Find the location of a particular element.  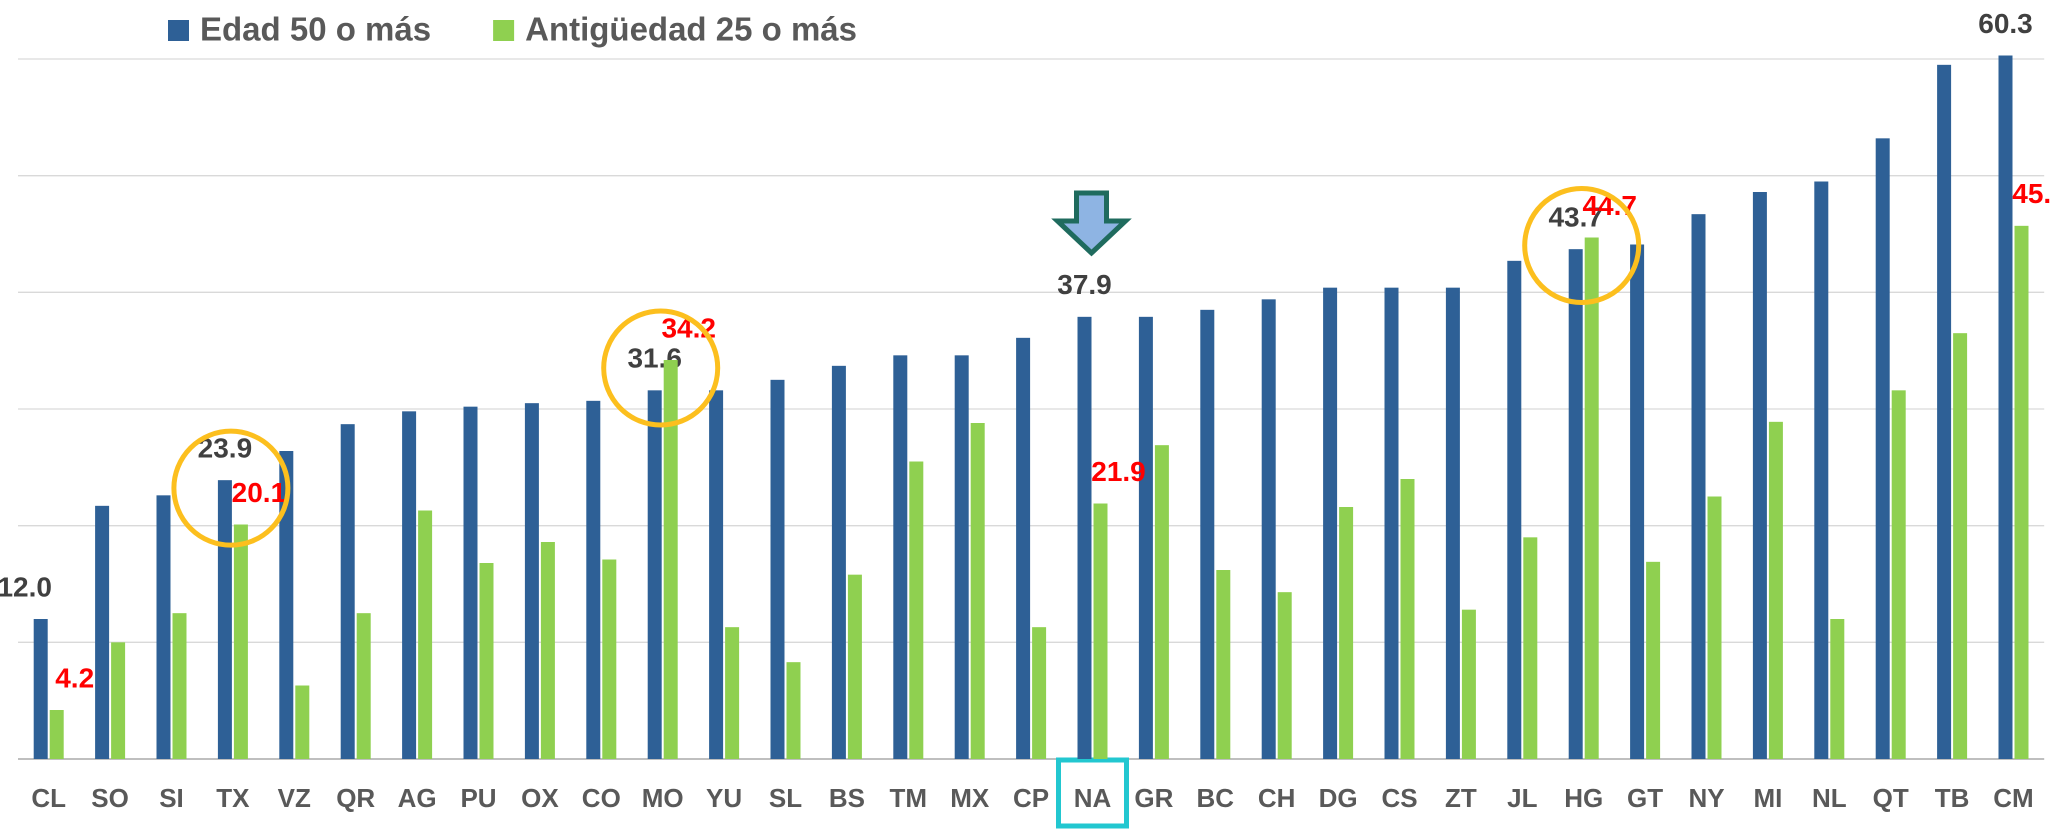

value-label: 4.2 is located at coordinates (74, 677).